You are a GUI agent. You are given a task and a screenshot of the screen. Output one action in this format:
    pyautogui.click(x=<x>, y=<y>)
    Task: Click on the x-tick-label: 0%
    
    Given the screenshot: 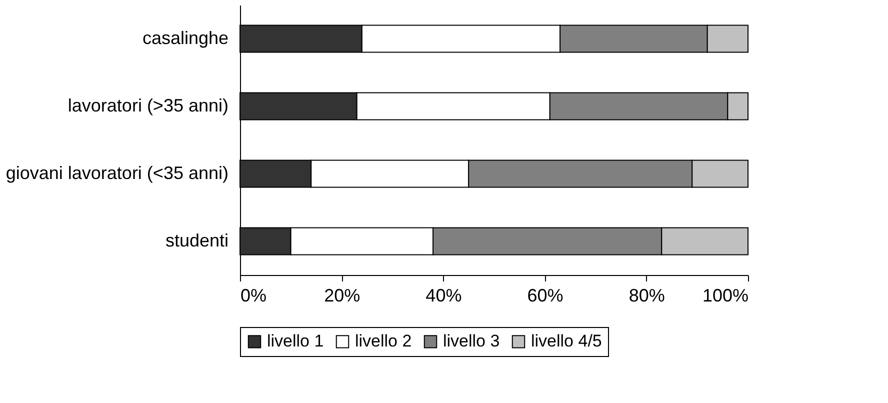 What is the action you would take?
    pyautogui.click(x=253, y=296)
    